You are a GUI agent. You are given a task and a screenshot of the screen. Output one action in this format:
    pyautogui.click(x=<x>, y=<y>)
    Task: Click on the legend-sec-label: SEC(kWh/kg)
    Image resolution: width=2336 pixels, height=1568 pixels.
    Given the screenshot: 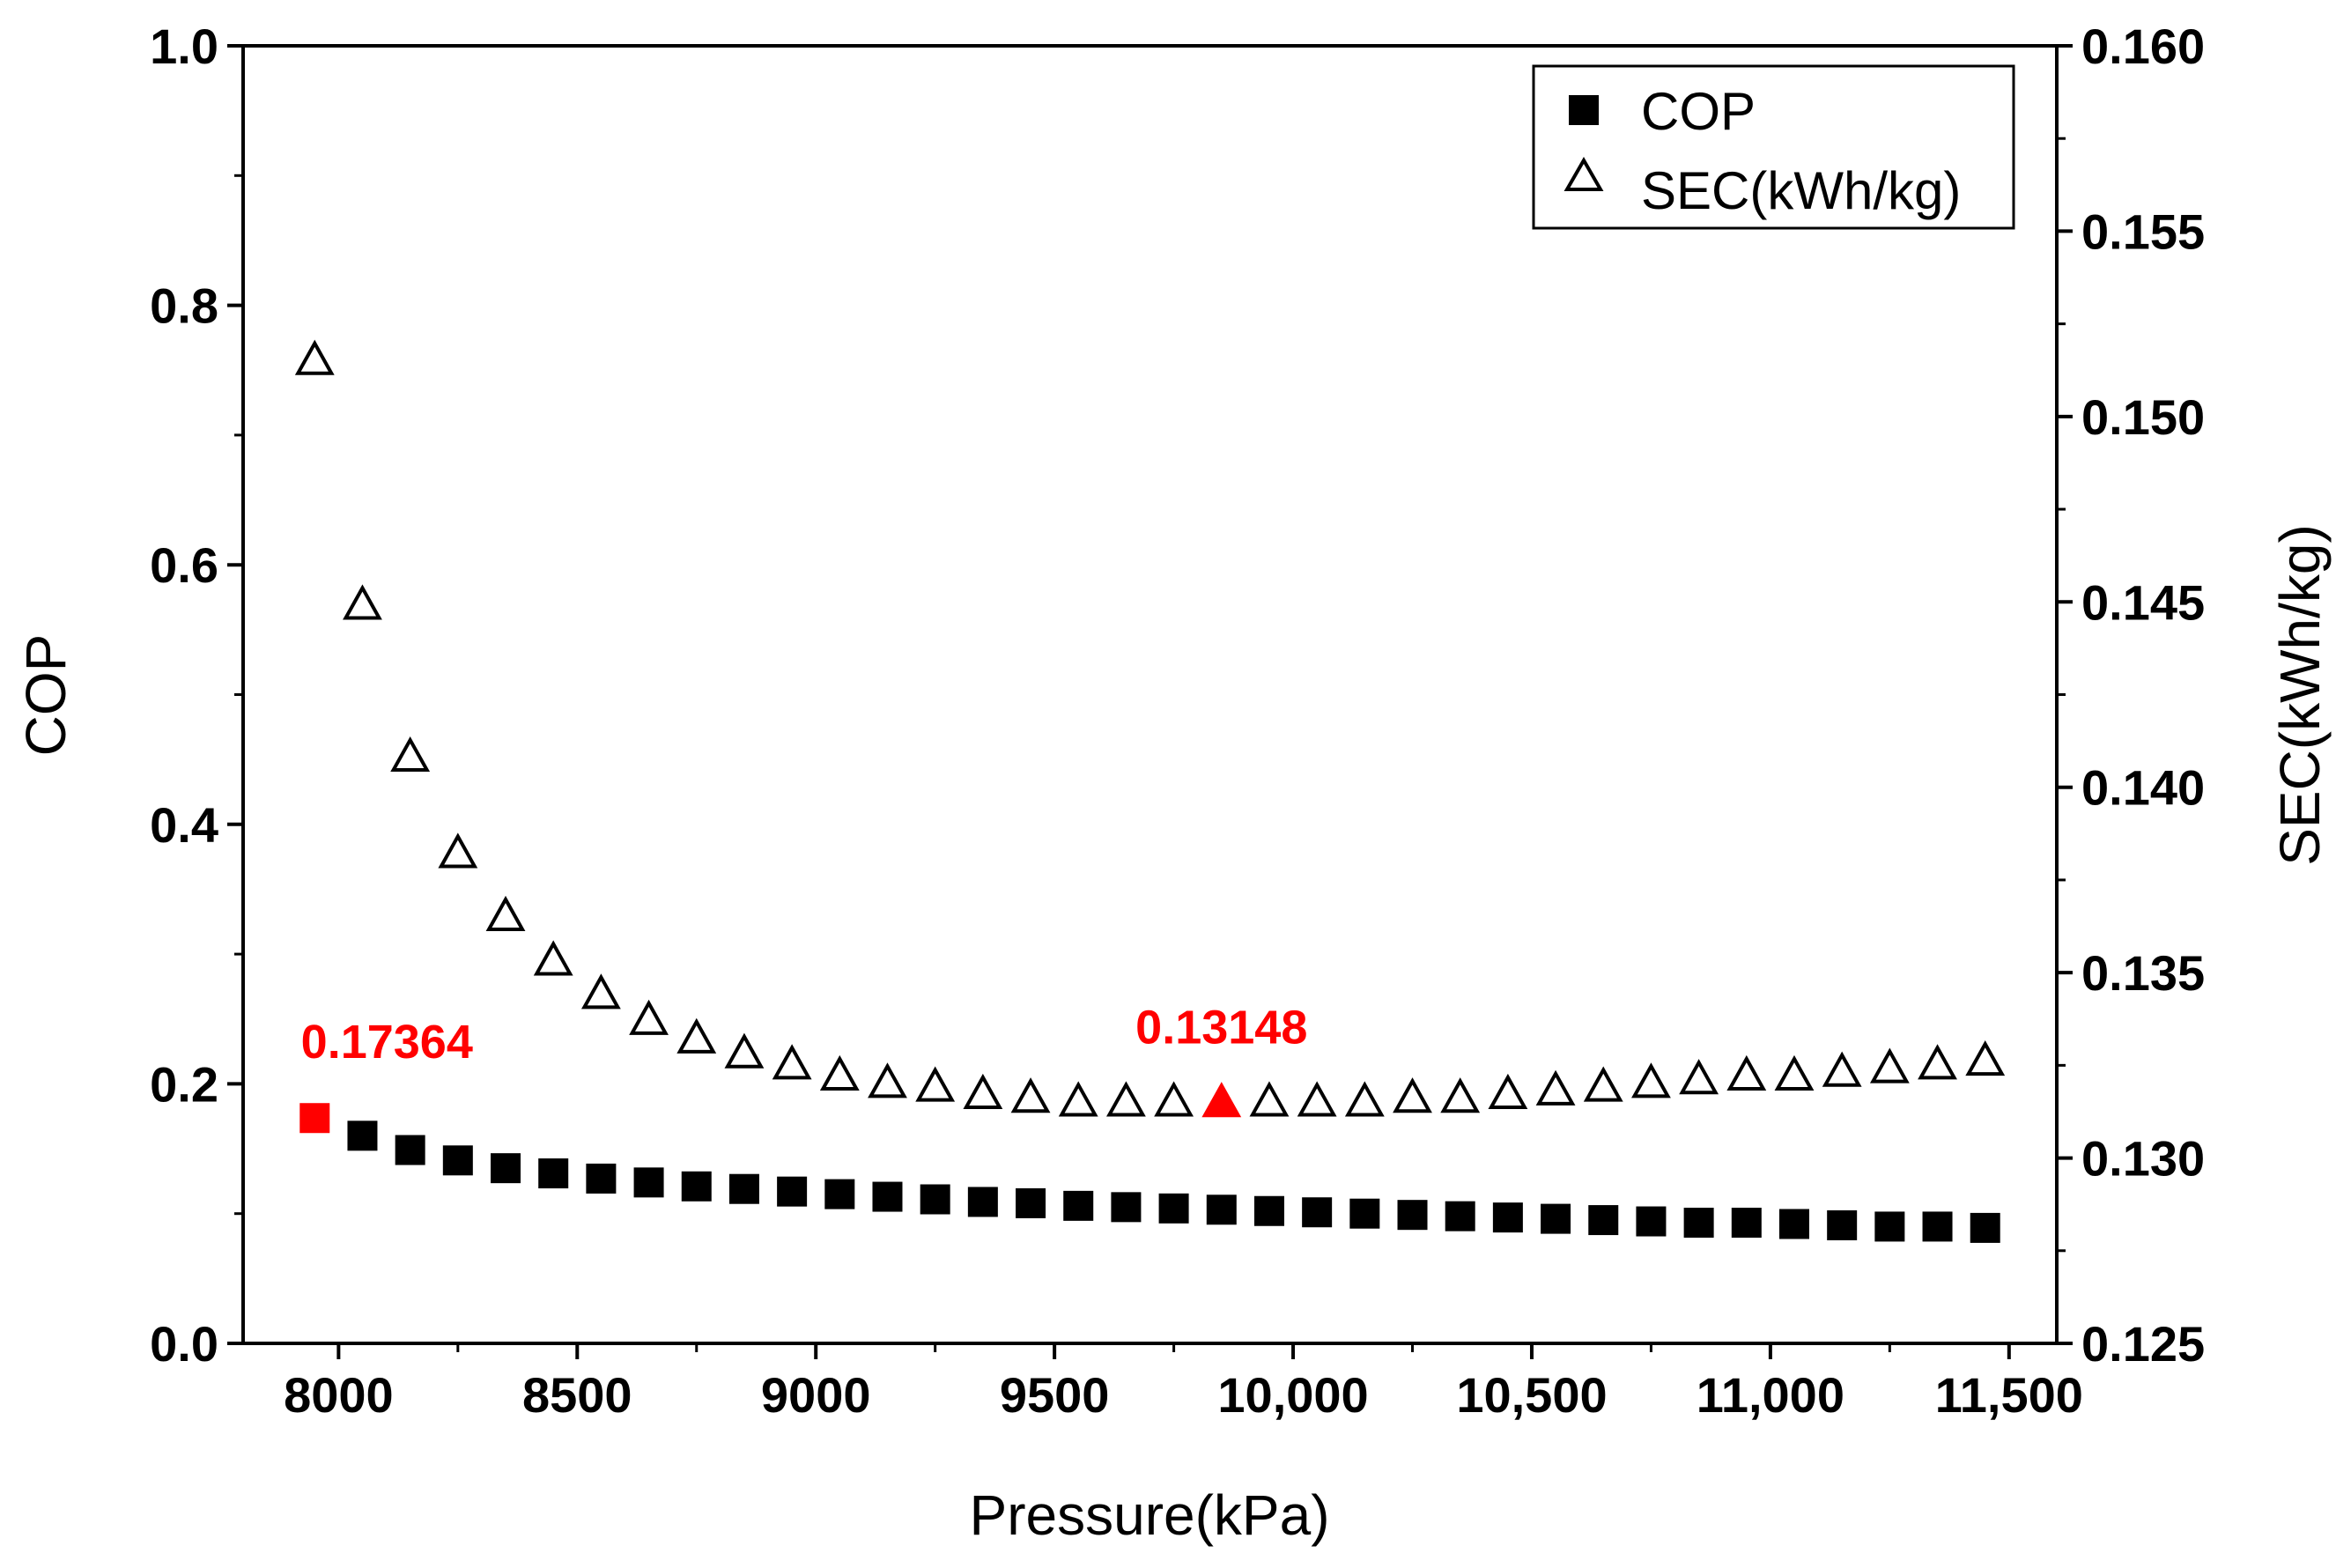 What is the action you would take?
    pyautogui.click(x=1801, y=190)
    